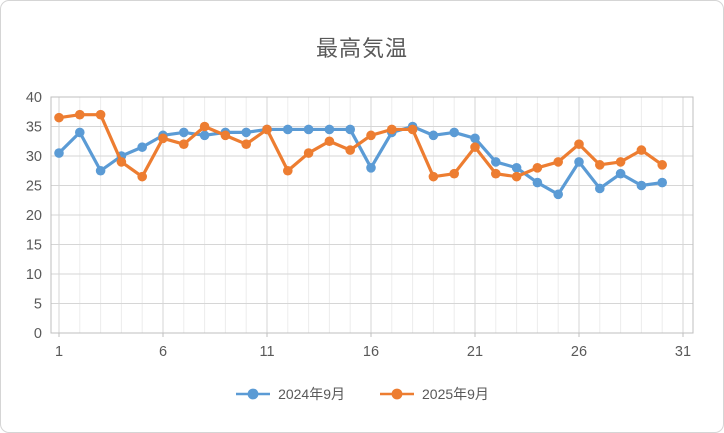 This screenshot has height=433, width=724. What do you see at coordinates (311, 394) in the screenshot?
I see `legend-label-2024: 2024年9月` at bounding box center [311, 394].